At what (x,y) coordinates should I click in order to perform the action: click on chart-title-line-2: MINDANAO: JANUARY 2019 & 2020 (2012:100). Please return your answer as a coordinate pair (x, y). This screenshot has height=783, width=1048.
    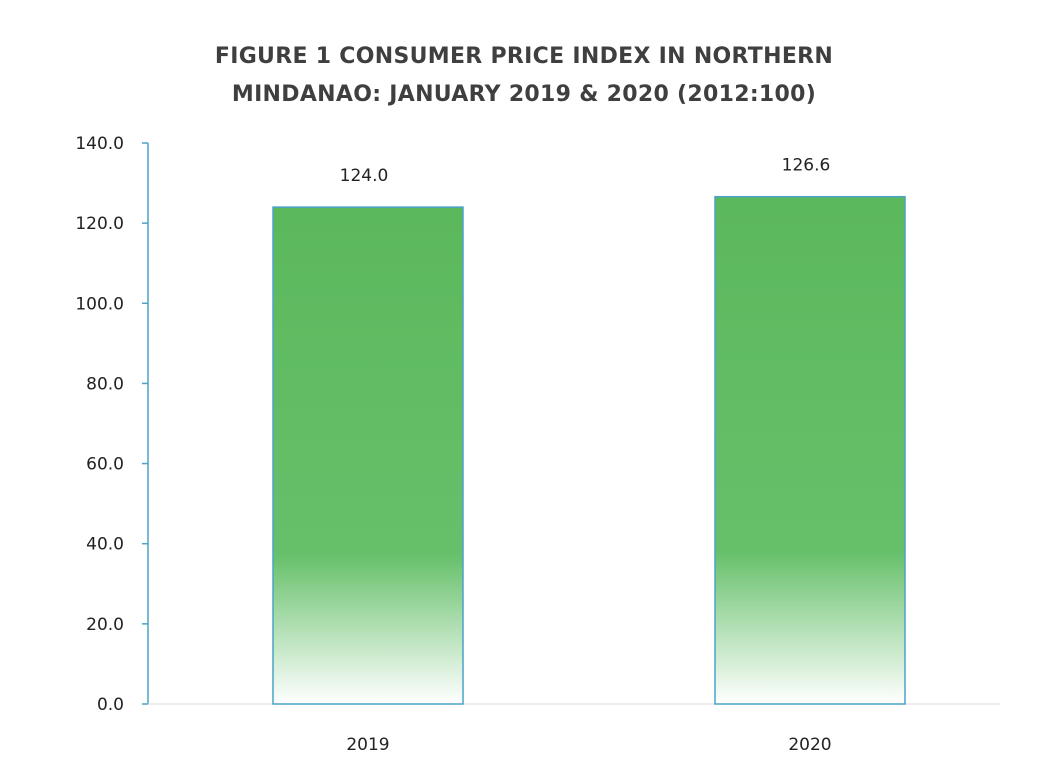
    Looking at the image, I should click on (524, 94).